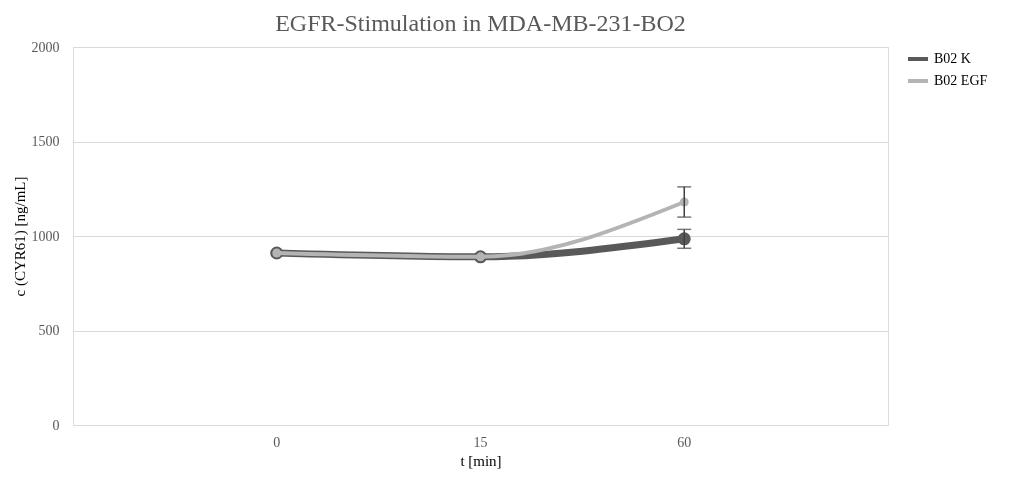 The height and width of the screenshot is (497, 1030). What do you see at coordinates (961, 80) in the screenshot?
I see `legend-label: B02 EGF` at bounding box center [961, 80].